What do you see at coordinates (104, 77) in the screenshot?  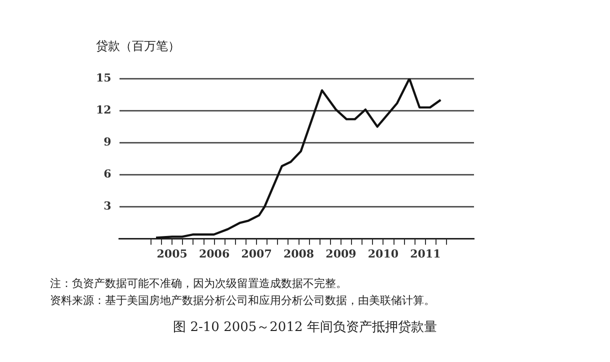 I see `y-tick-label: 15` at bounding box center [104, 77].